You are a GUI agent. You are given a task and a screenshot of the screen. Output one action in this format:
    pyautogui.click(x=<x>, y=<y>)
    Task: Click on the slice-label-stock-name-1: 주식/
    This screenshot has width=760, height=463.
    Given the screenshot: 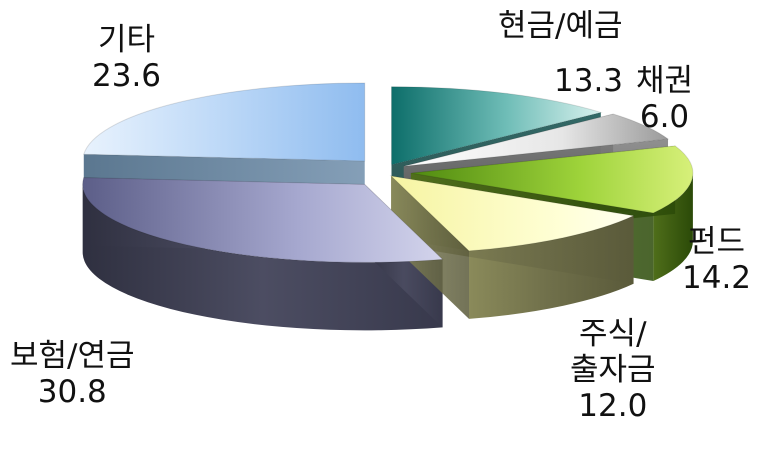 What is the action you would take?
    pyautogui.click(x=613, y=334)
    